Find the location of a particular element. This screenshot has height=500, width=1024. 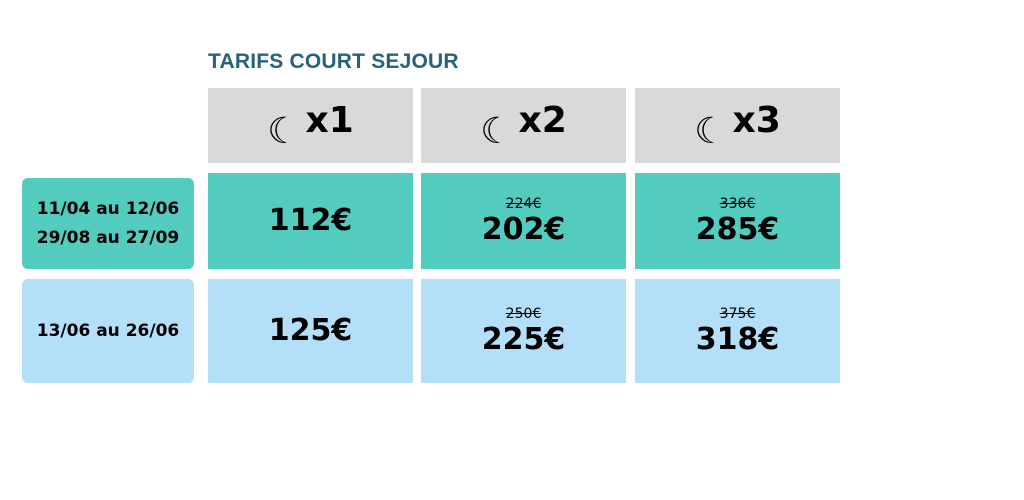

header-1-night: ☾ x1 is located at coordinates (310, 125).